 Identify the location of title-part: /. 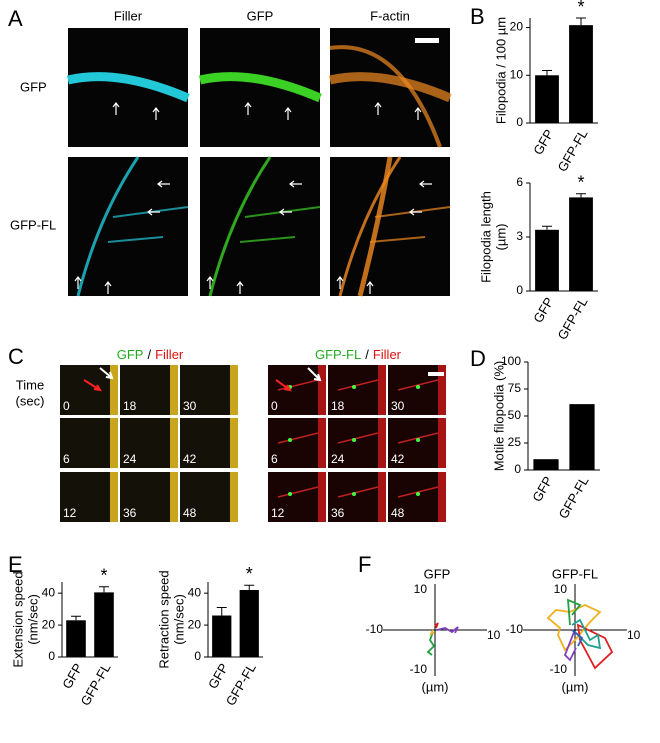
(367, 354).